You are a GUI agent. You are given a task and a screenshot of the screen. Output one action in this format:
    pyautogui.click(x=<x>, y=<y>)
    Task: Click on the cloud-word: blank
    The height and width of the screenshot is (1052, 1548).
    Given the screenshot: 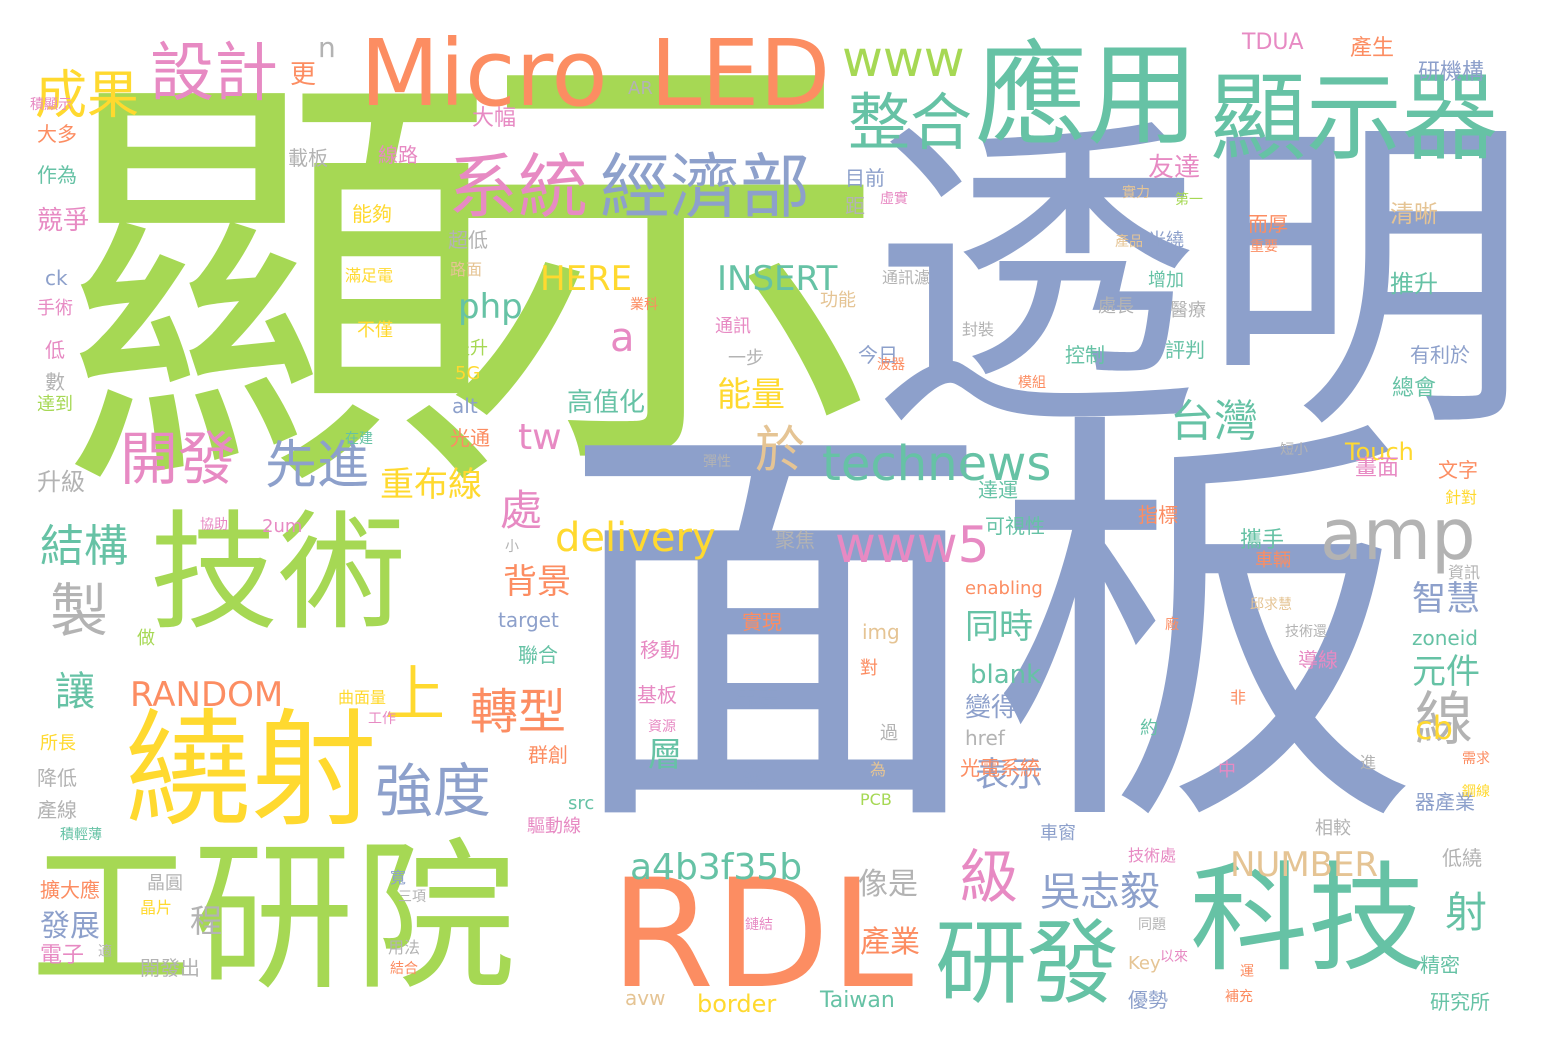 What is the action you would take?
    pyautogui.click(x=1006, y=675)
    